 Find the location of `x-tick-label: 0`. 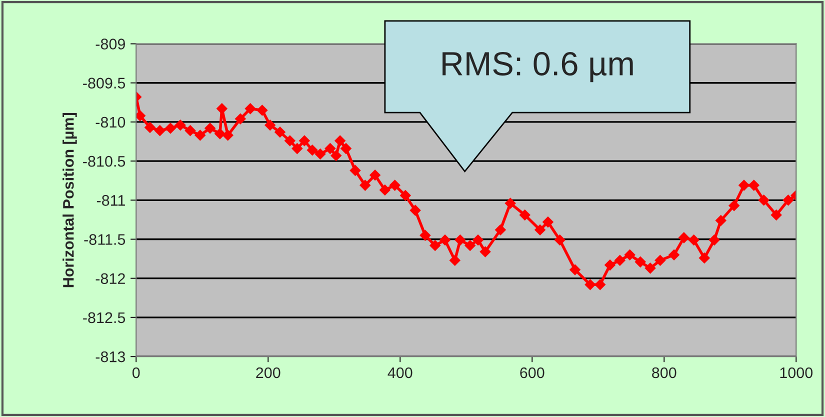

x-tick-label: 0 is located at coordinates (136, 372).